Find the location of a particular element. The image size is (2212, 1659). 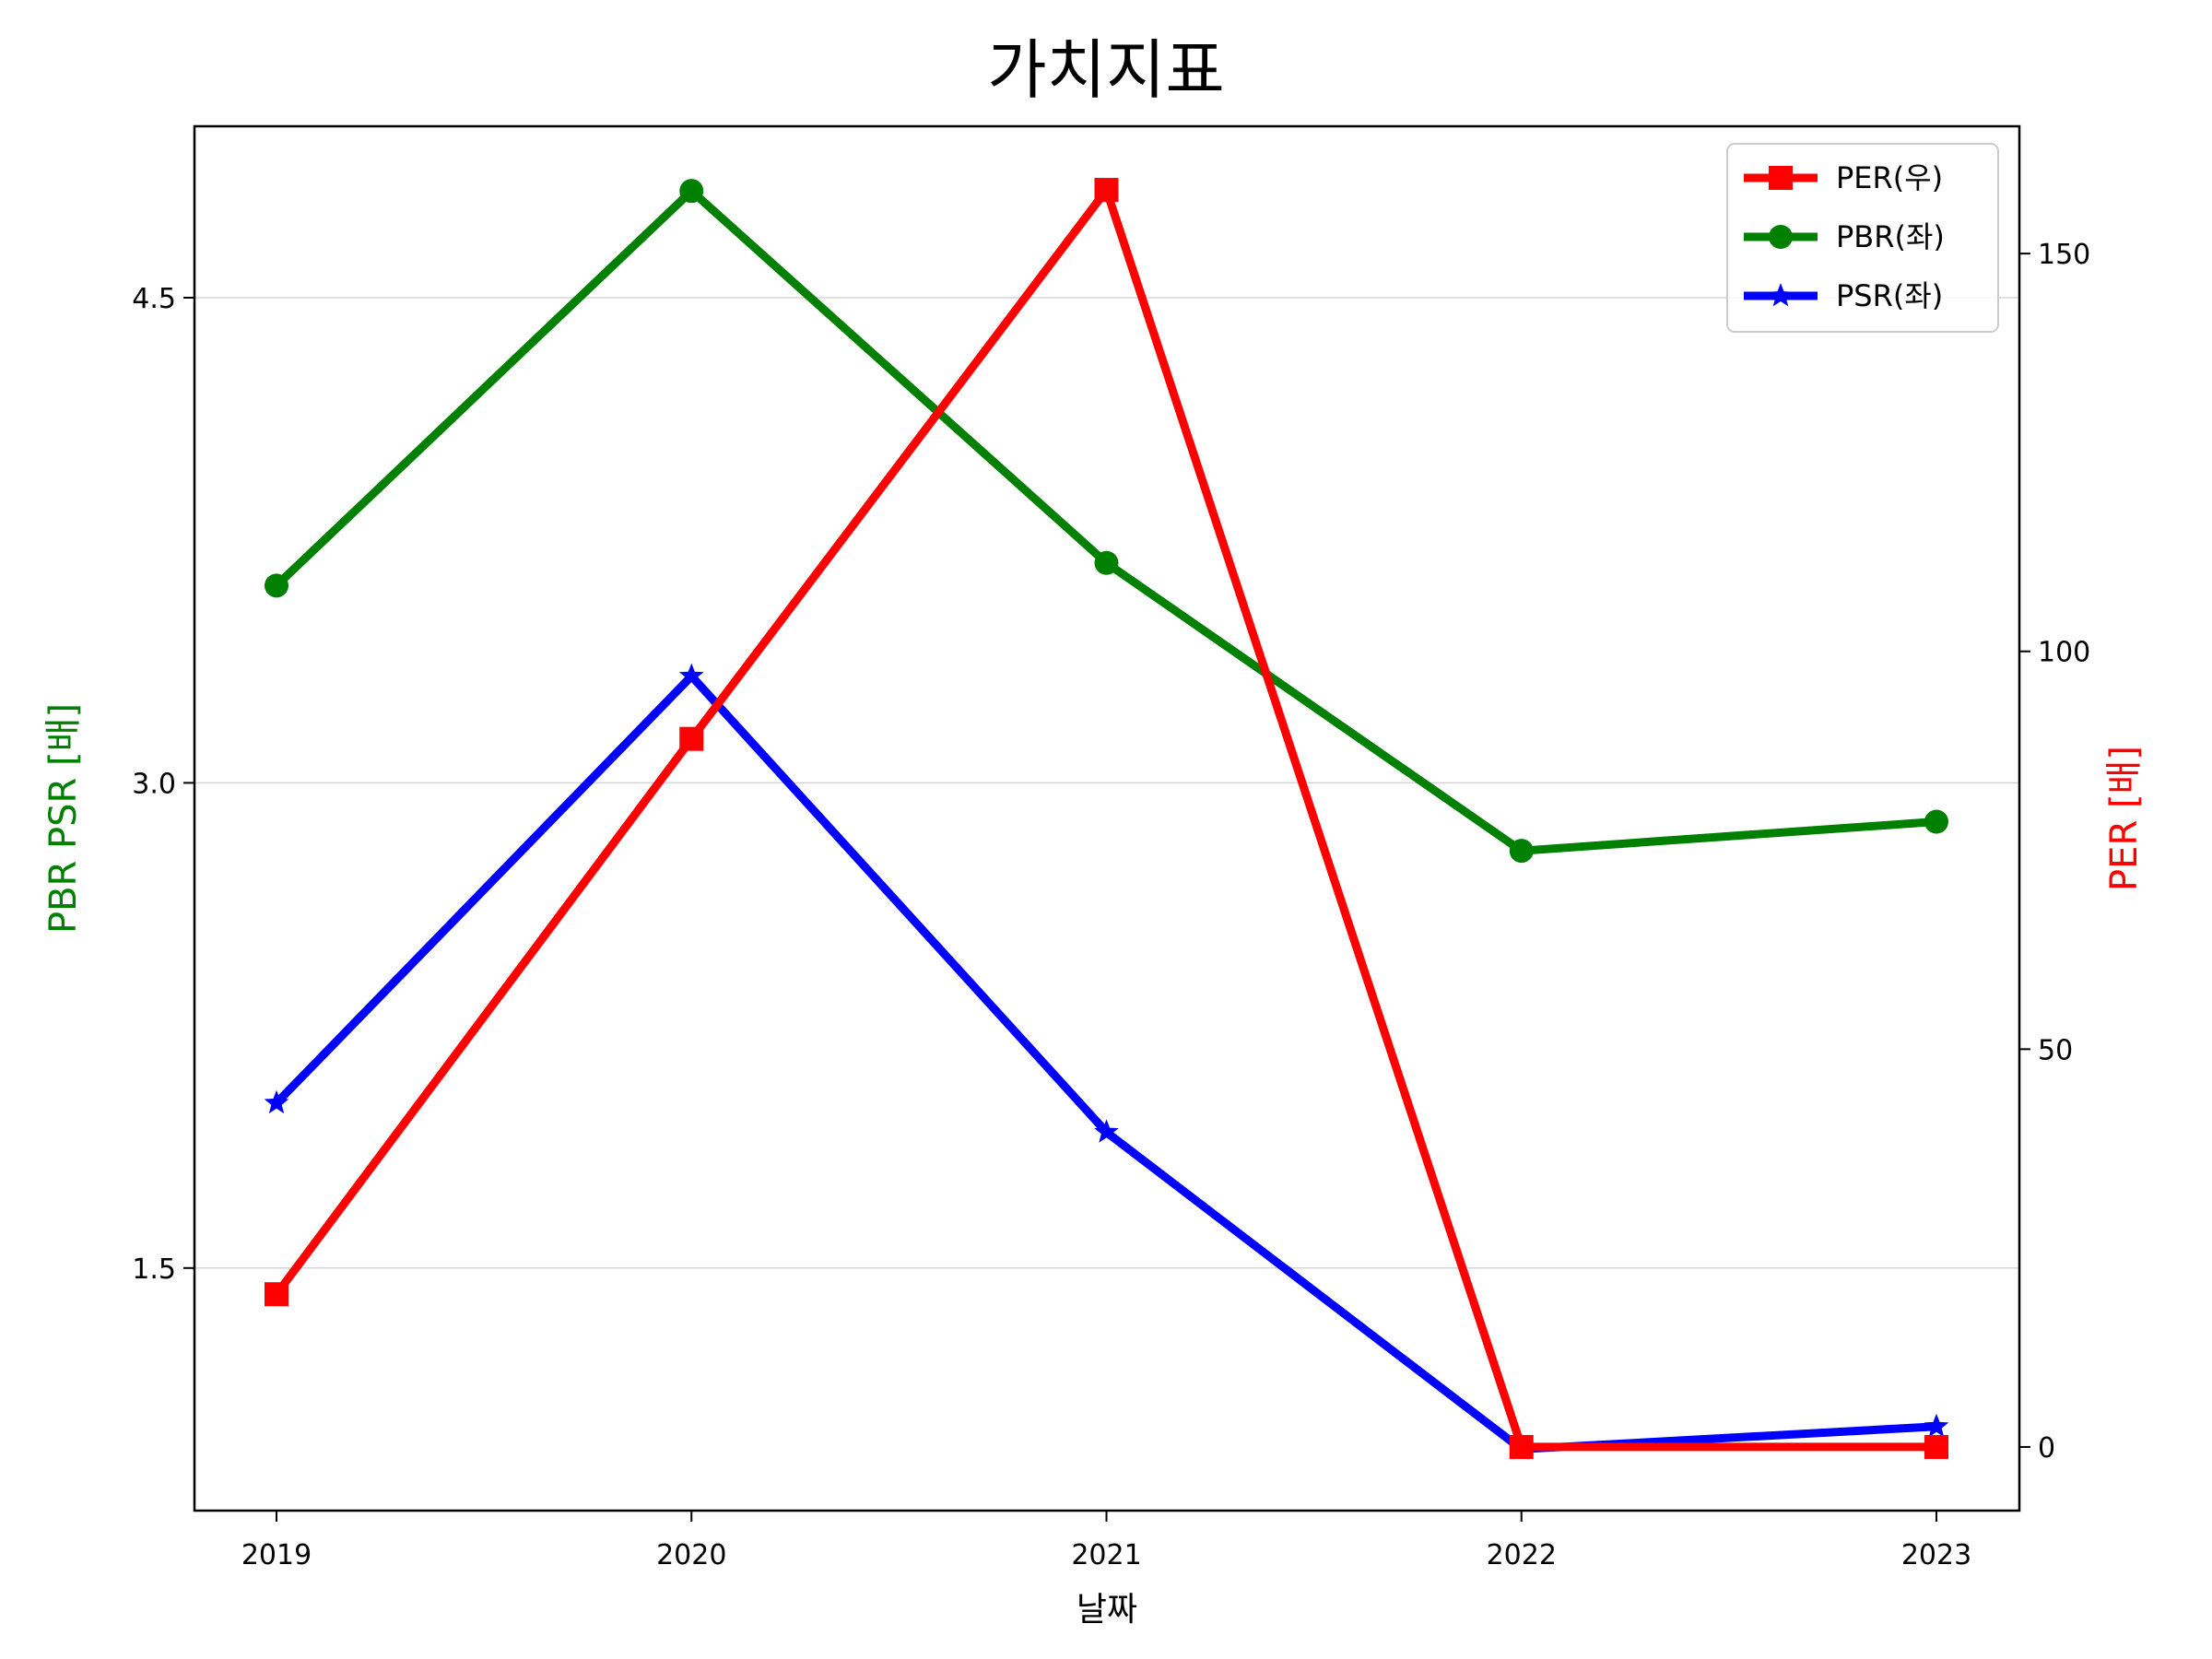

left-y-axis-label: PBR PSR [배] is located at coordinates (63, 818).